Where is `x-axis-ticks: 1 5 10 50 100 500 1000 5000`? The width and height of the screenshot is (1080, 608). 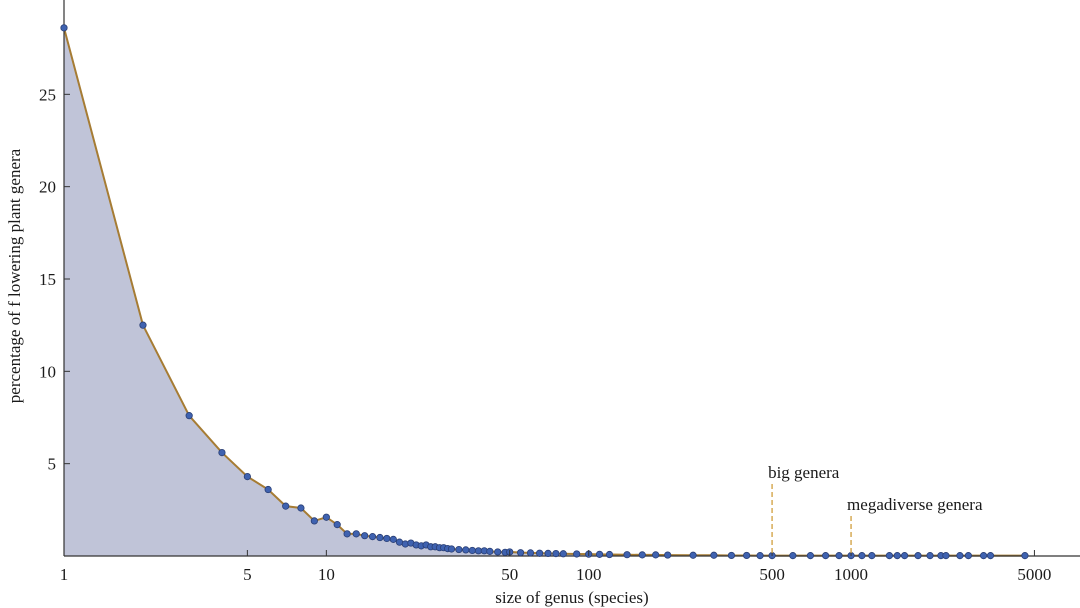
x-axis-ticks: 1 5 10 50 100 500 1000 5000 is located at coordinates (555, 567).